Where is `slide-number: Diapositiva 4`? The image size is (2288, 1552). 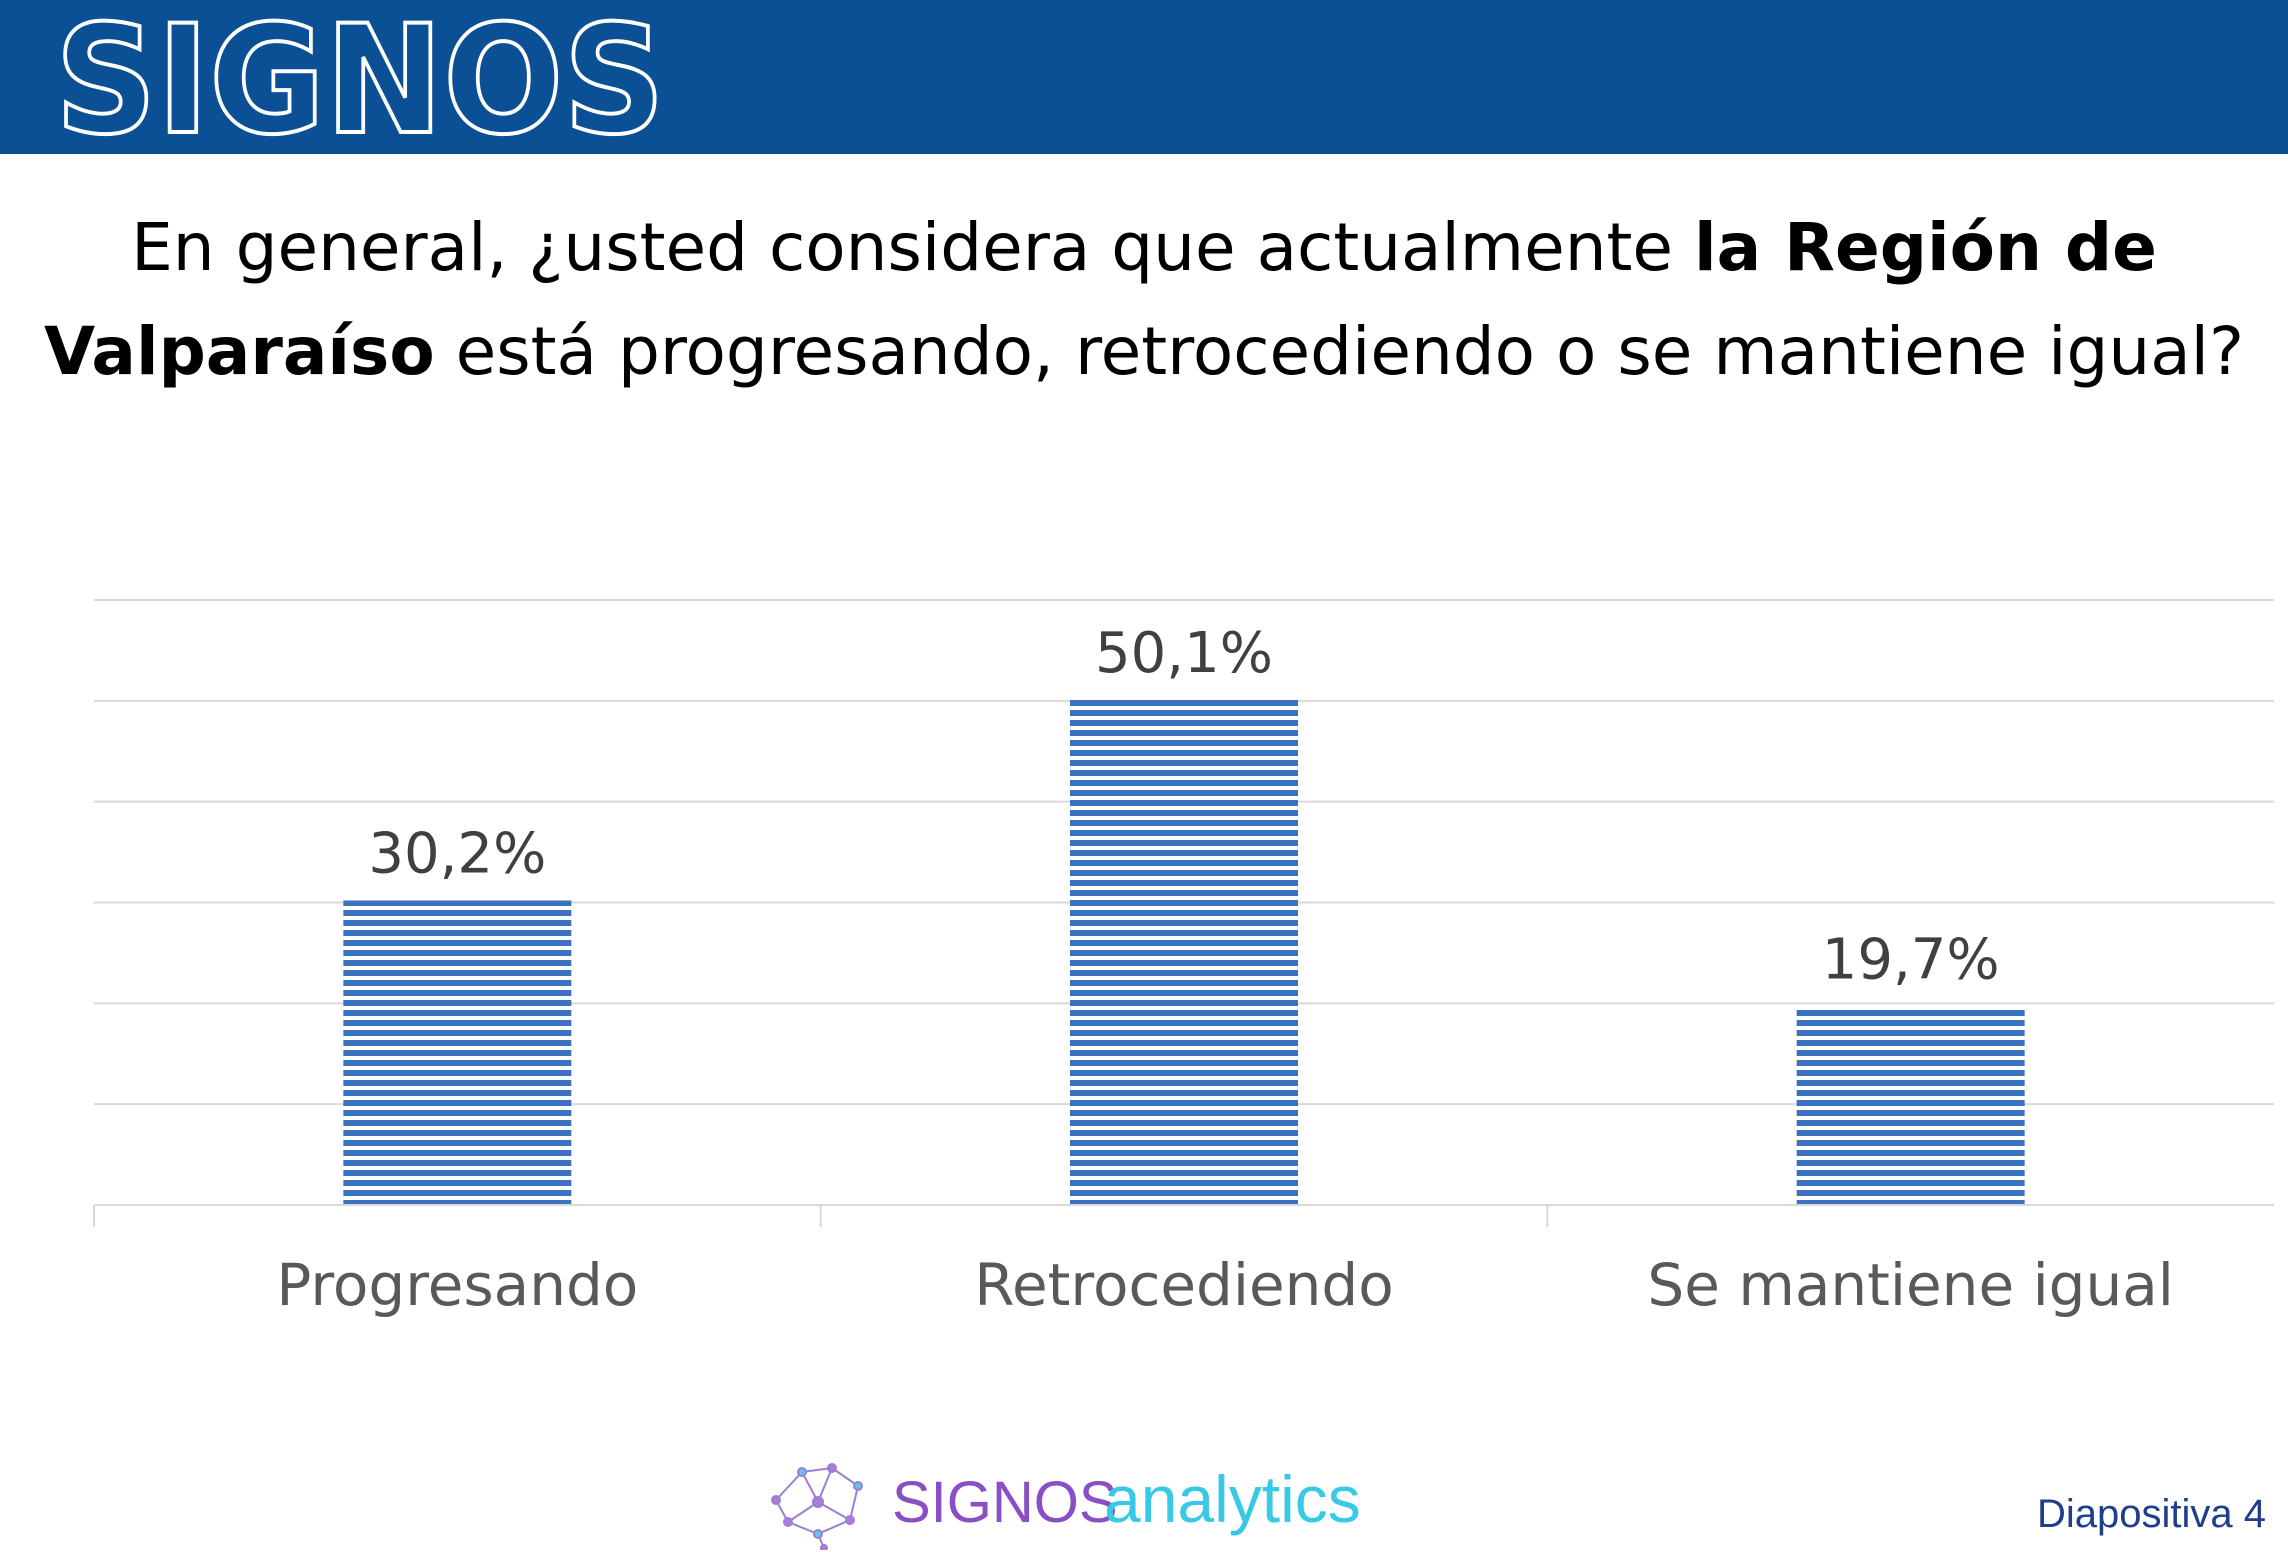
slide-number: Diapositiva 4 is located at coordinates (2151, 1514).